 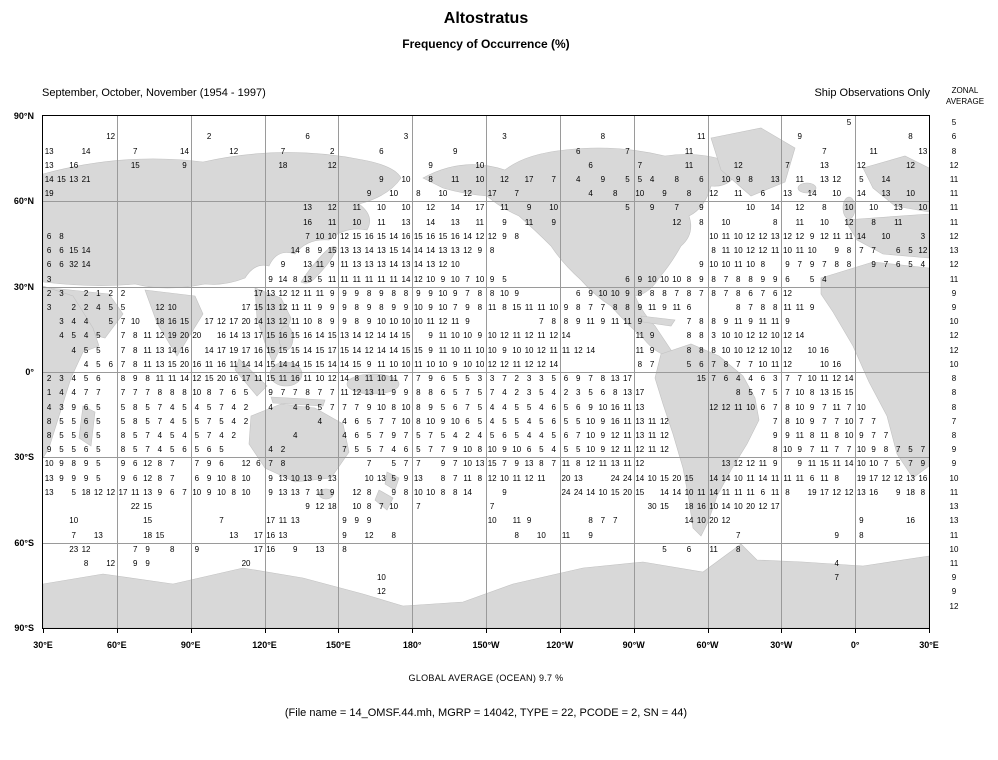 What do you see at coordinates (708, 630) in the screenshot?
I see `axis-tick` at bounding box center [708, 630].